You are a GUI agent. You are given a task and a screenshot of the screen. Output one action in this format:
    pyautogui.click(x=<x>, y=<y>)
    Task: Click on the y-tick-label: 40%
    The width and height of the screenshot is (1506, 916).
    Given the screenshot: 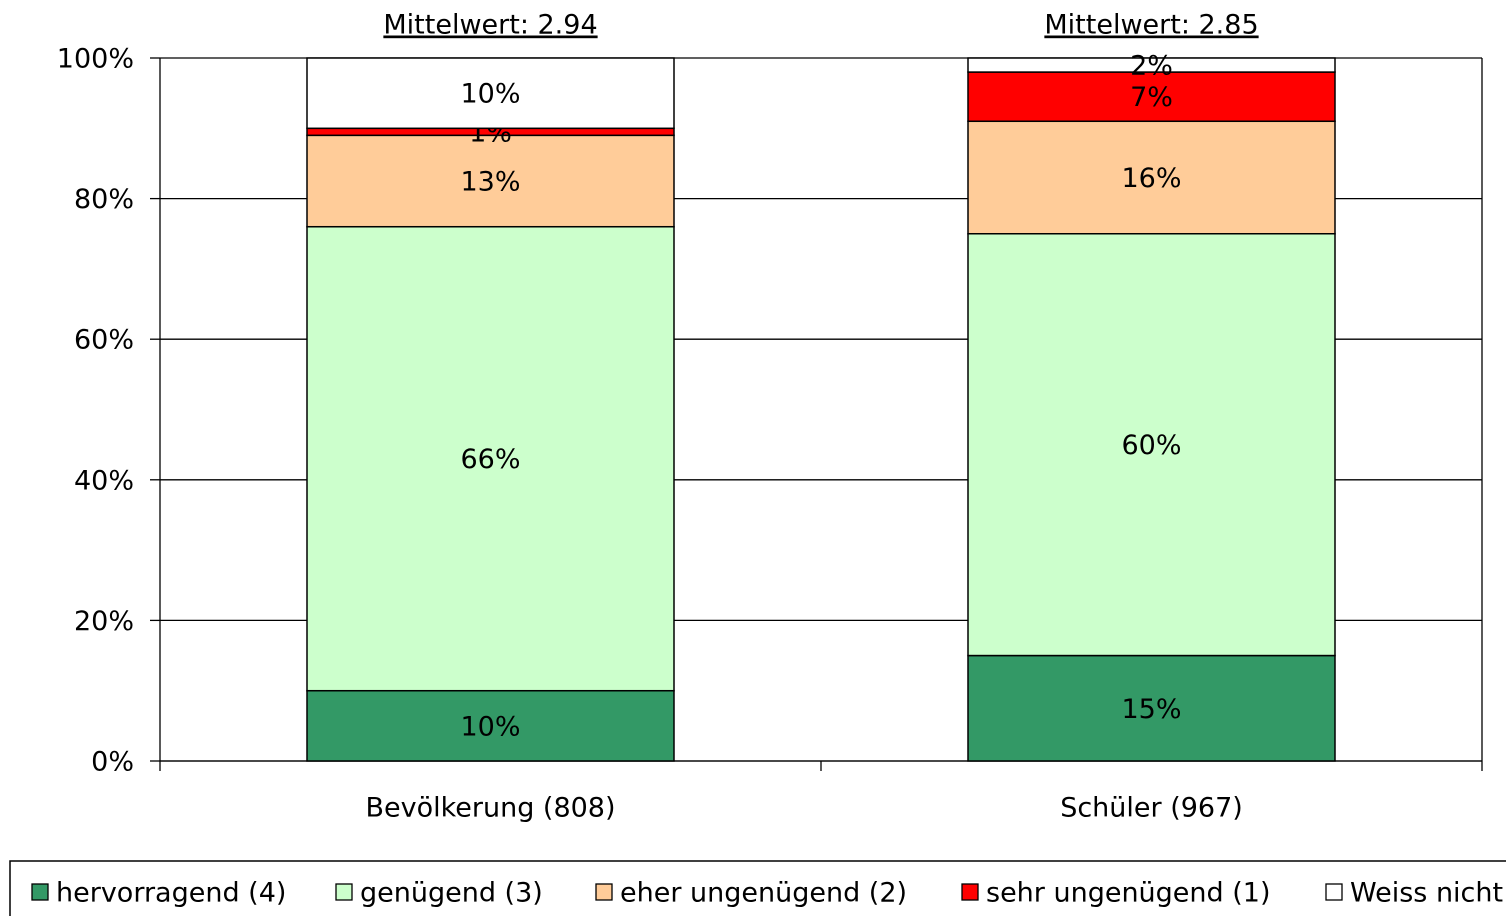 What is the action you would take?
    pyautogui.click(x=104, y=480)
    